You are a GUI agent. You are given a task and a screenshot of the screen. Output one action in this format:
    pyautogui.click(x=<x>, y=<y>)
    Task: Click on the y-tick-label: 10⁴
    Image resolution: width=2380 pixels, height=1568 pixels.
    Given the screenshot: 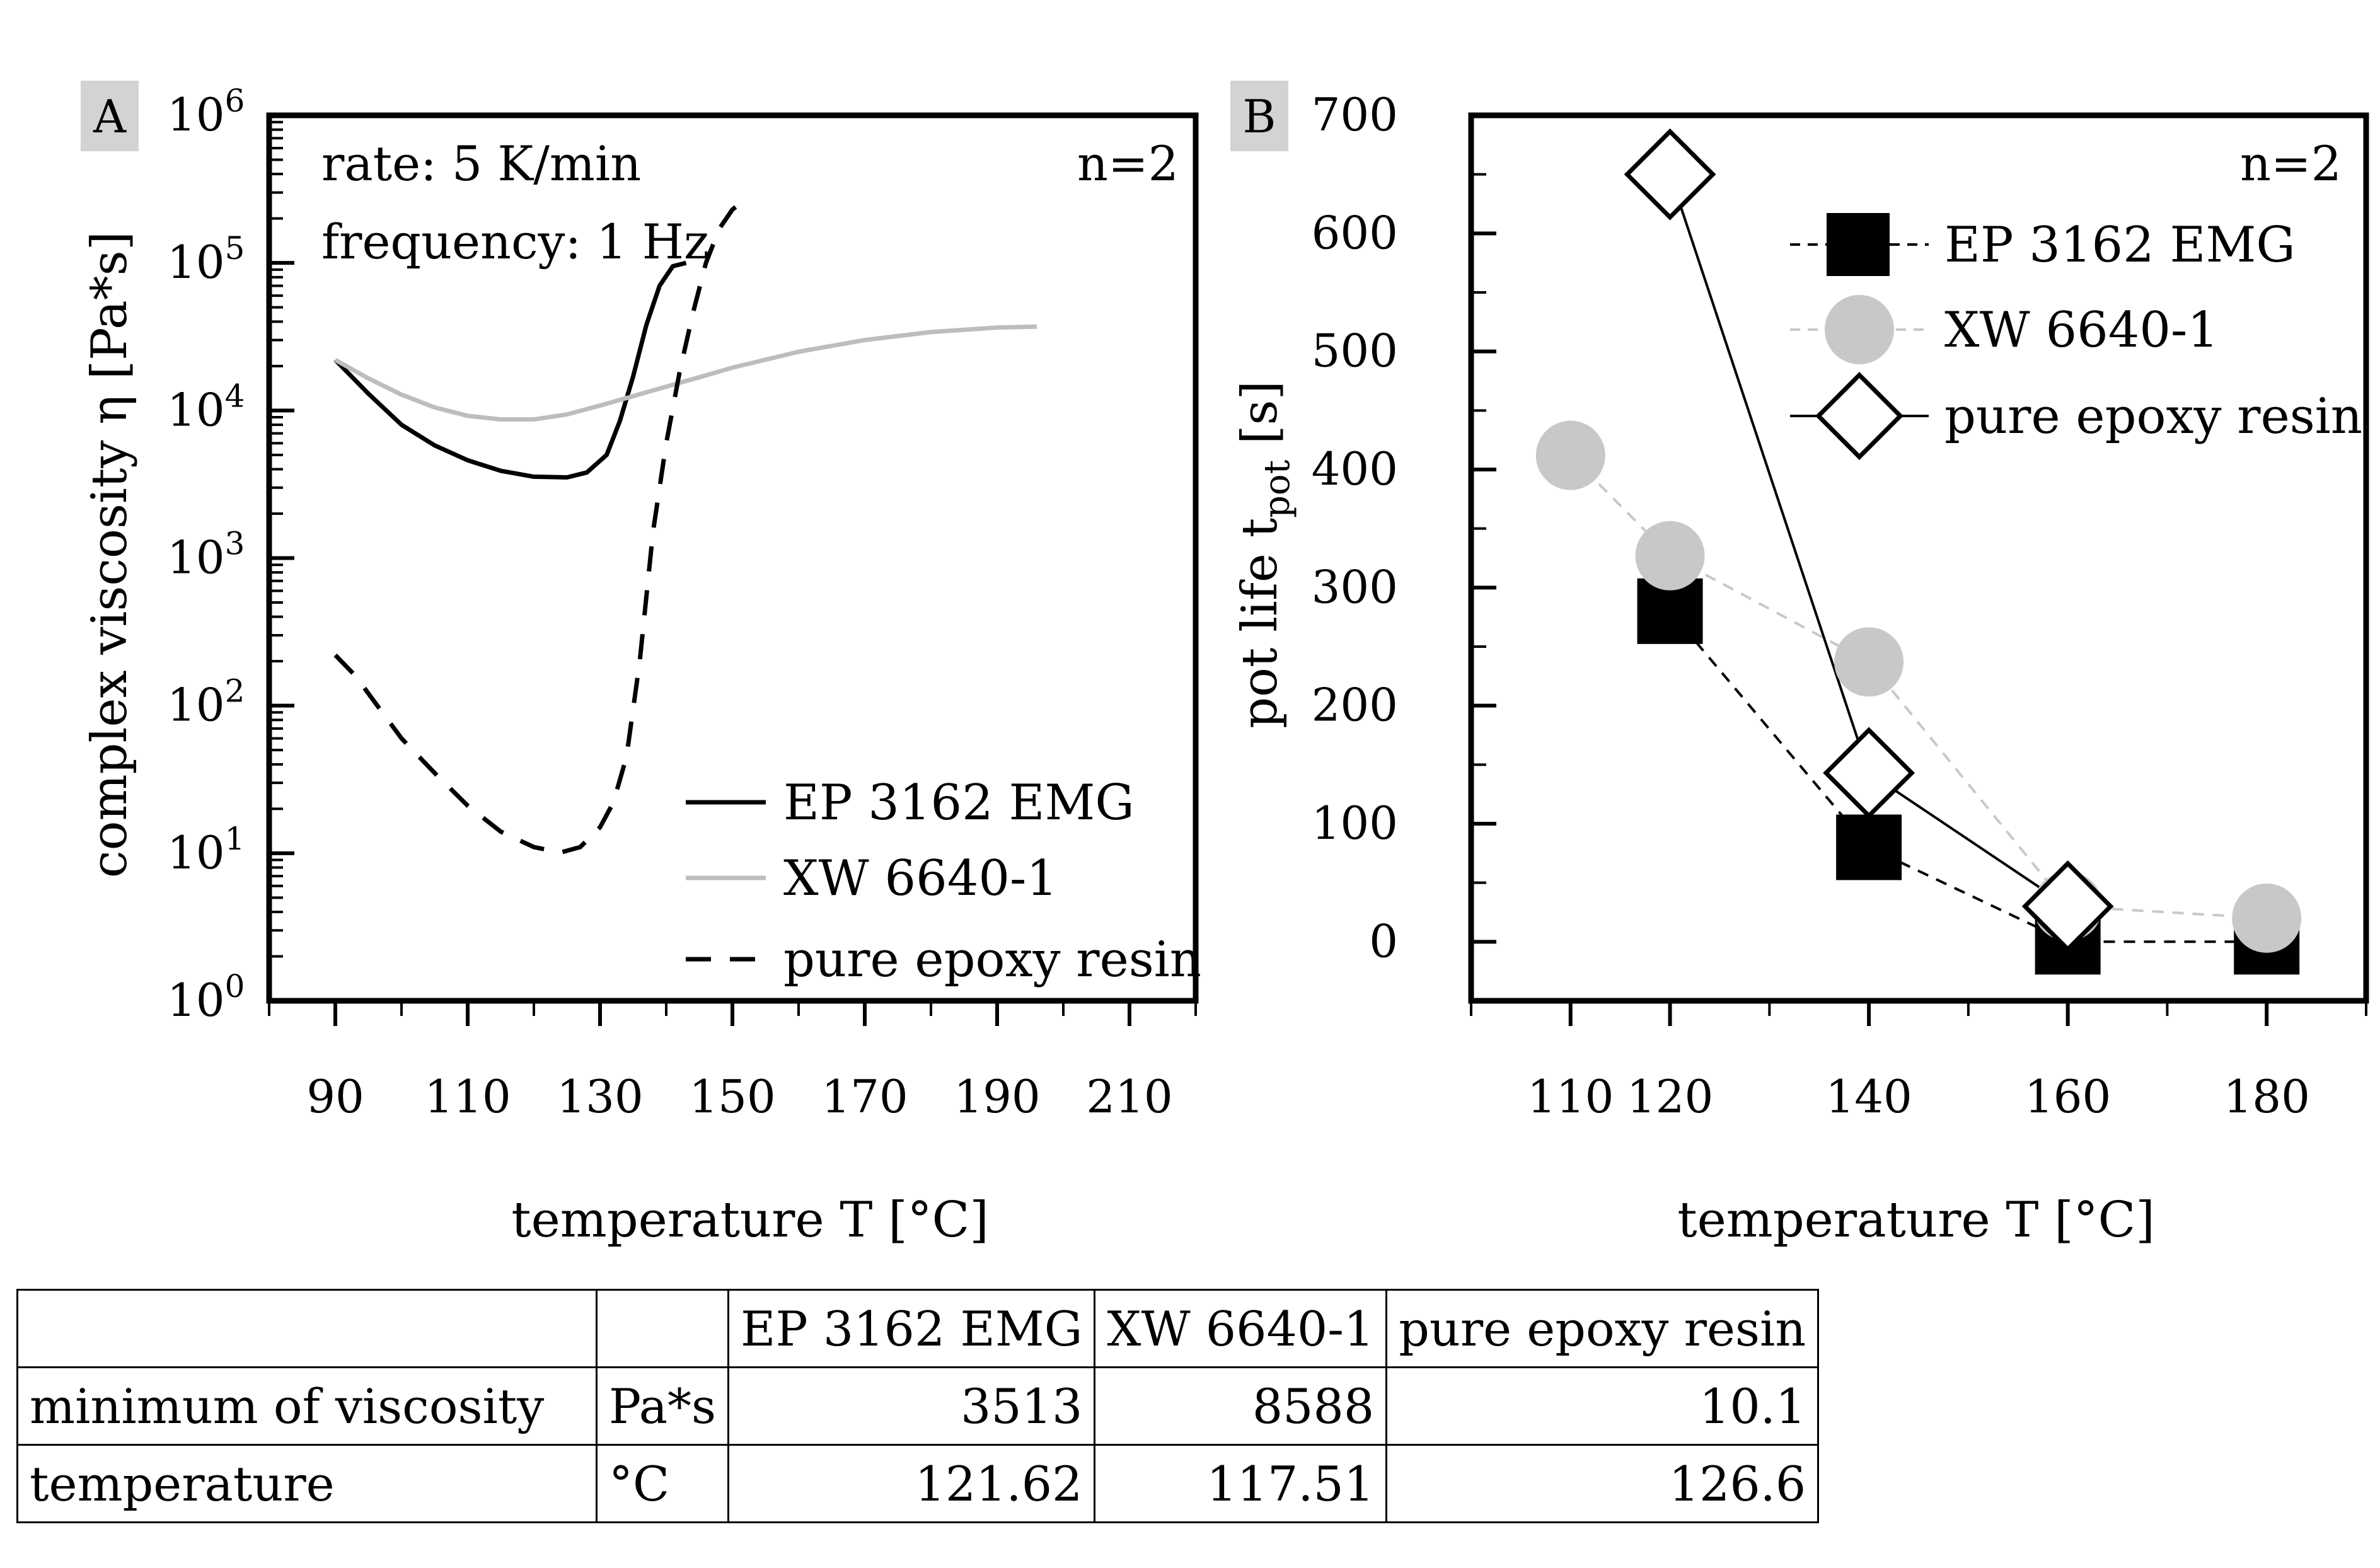 What is the action you would take?
    pyautogui.click(x=206, y=407)
    